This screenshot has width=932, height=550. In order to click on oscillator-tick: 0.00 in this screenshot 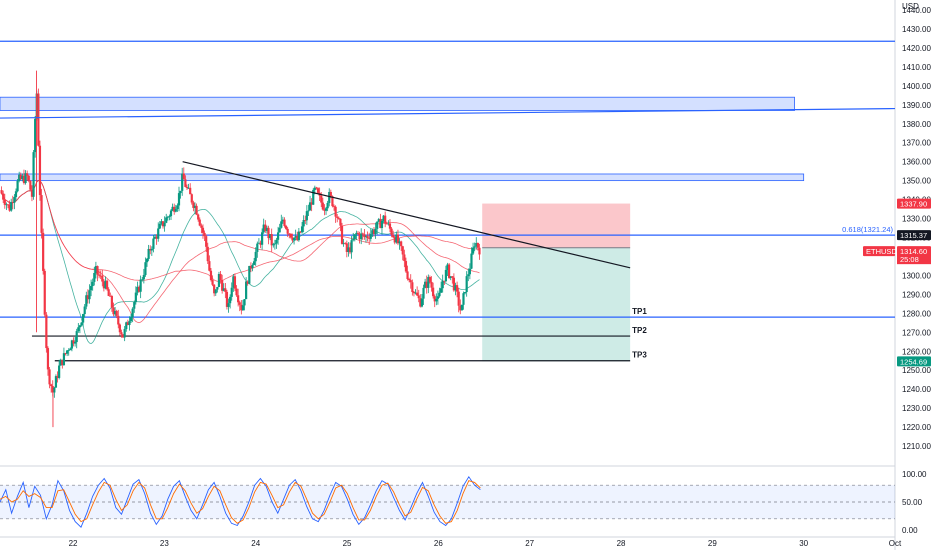, I will do `click(910, 530)`.